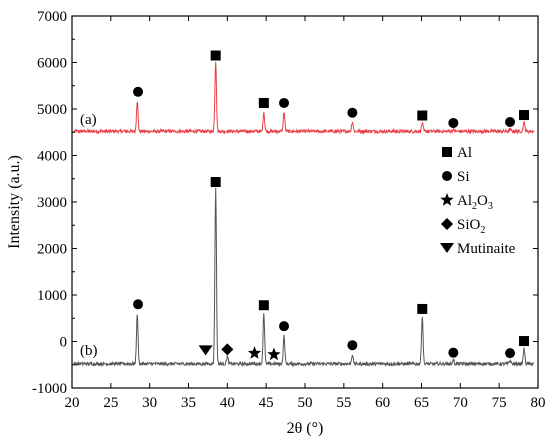 This screenshot has width=550, height=446. Describe the element at coordinates (14, 202) in the screenshot. I see `y-axis-label: Intensity (a.u.)` at that location.